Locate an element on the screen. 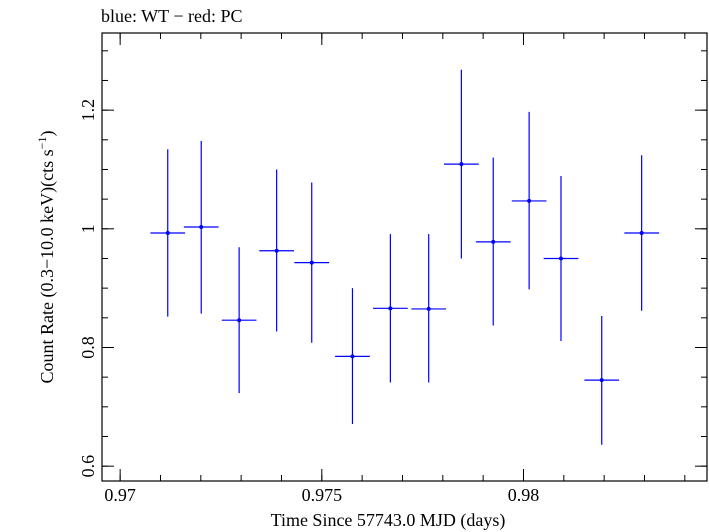 The height and width of the screenshot is (532, 709). y-tick-label: 1.2 is located at coordinates (88, 110).